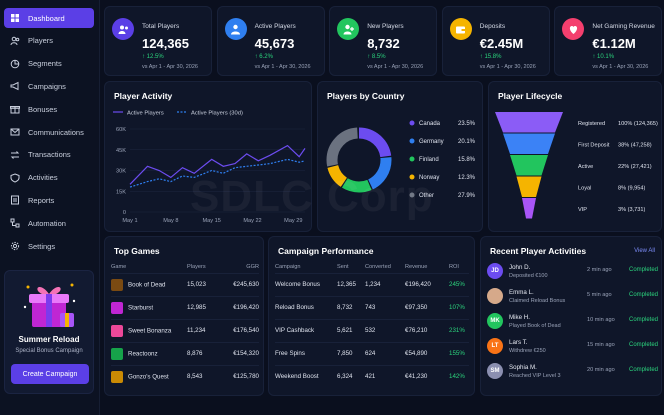 Image resolution: width=664 pixels, height=415 pixels. Describe the element at coordinates (121, 172) in the screenshot. I see `y-tick-label: 30K` at that location.